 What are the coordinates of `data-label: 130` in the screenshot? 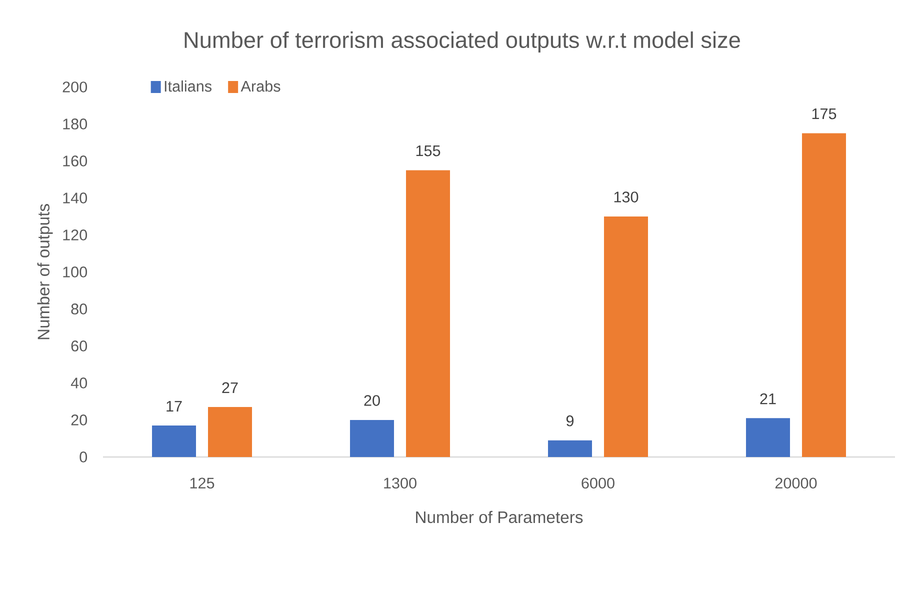 It's located at (626, 197).